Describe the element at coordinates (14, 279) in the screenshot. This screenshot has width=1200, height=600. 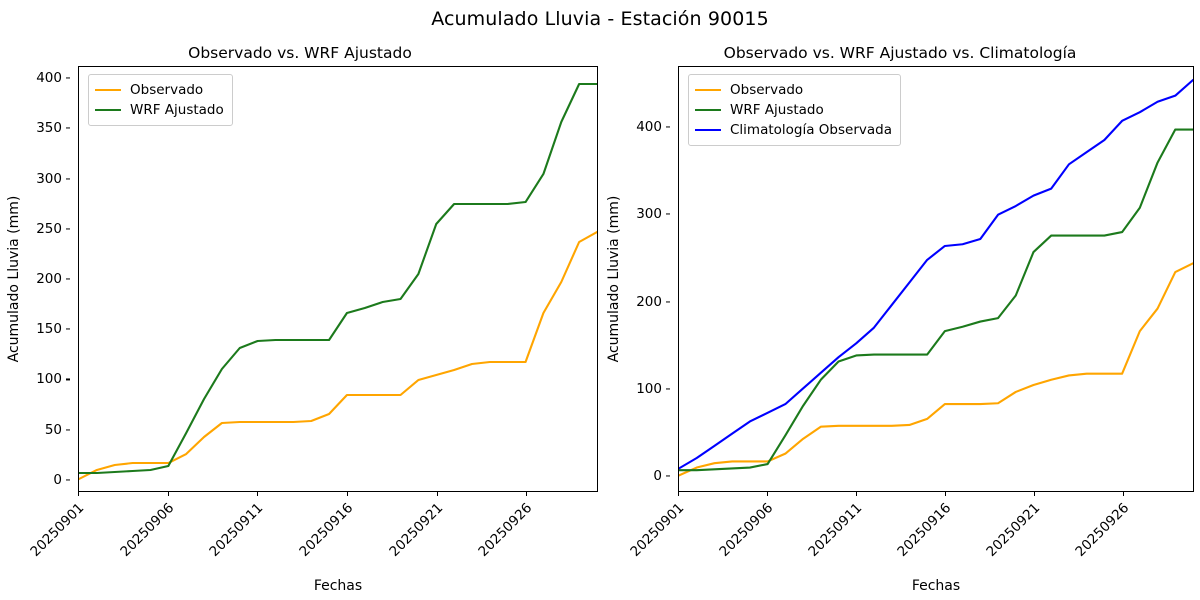
I see `y-axis-label-left: Acumulado Lluvia (mm)` at that location.